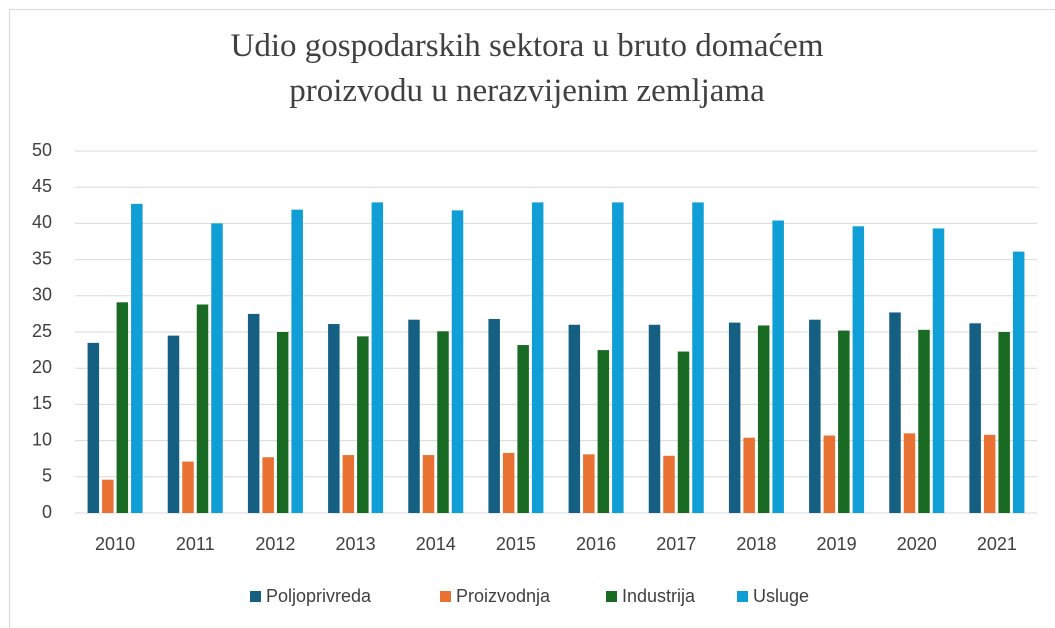  I want to click on x-tick-label: 2011, so click(195, 544).